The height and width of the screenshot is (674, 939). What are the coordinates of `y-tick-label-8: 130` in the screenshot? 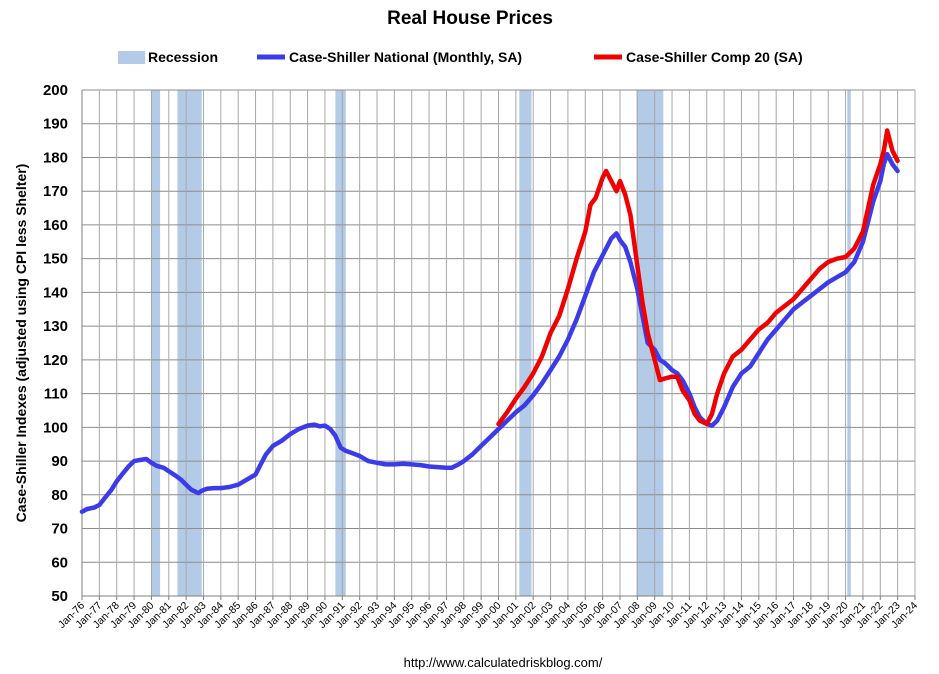 It's located at (55, 326).